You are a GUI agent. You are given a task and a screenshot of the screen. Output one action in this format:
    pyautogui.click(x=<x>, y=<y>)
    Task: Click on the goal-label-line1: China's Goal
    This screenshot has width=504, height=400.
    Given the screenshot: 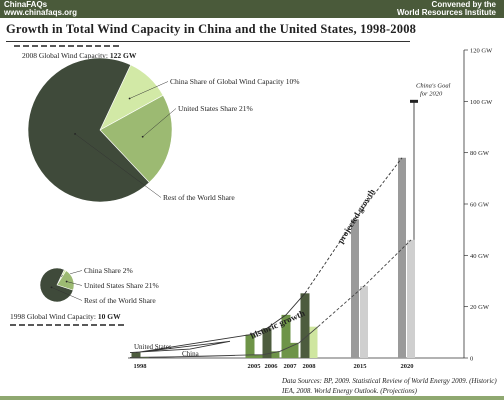 What is the action you would take?
    pyautogui.click(x=433, y=85)
    